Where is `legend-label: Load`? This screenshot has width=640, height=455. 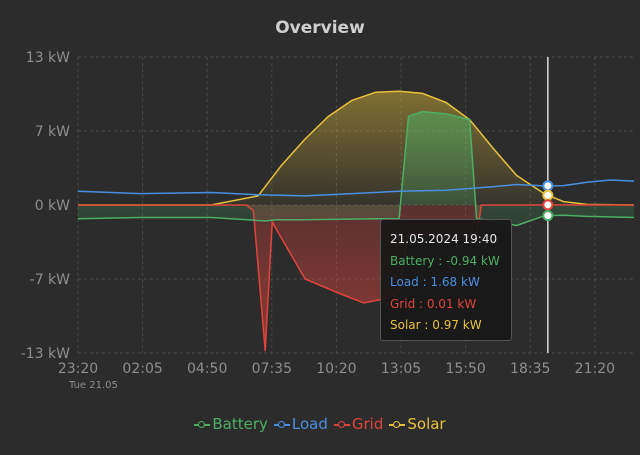
legend-label: Load is located at coordinates (309, 424).